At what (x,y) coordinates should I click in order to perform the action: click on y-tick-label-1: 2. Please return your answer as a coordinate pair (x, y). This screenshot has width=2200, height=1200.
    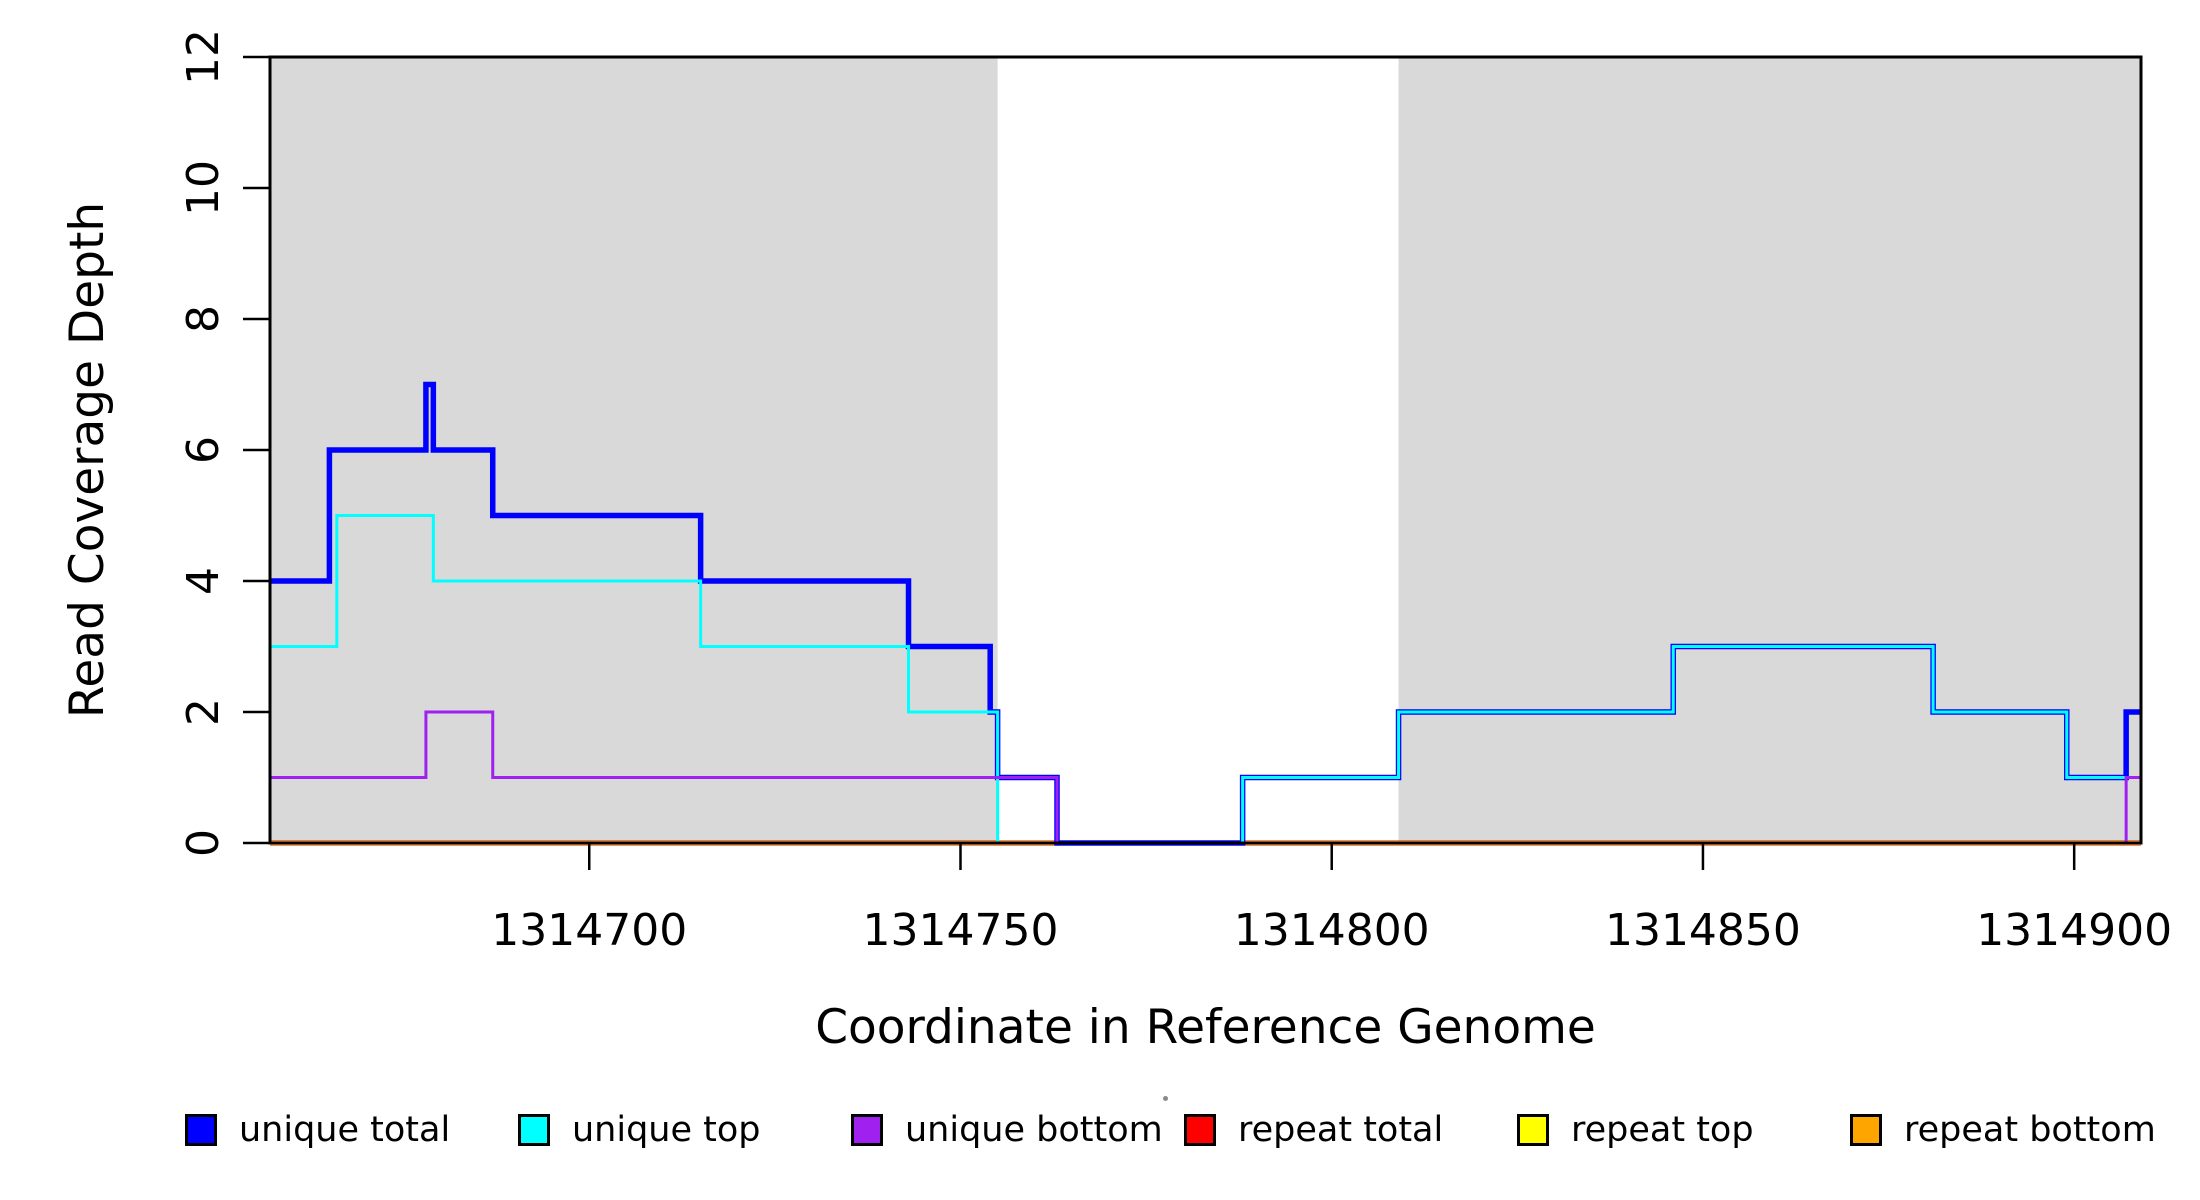
    Looking at the image, I should click on (203, 712).